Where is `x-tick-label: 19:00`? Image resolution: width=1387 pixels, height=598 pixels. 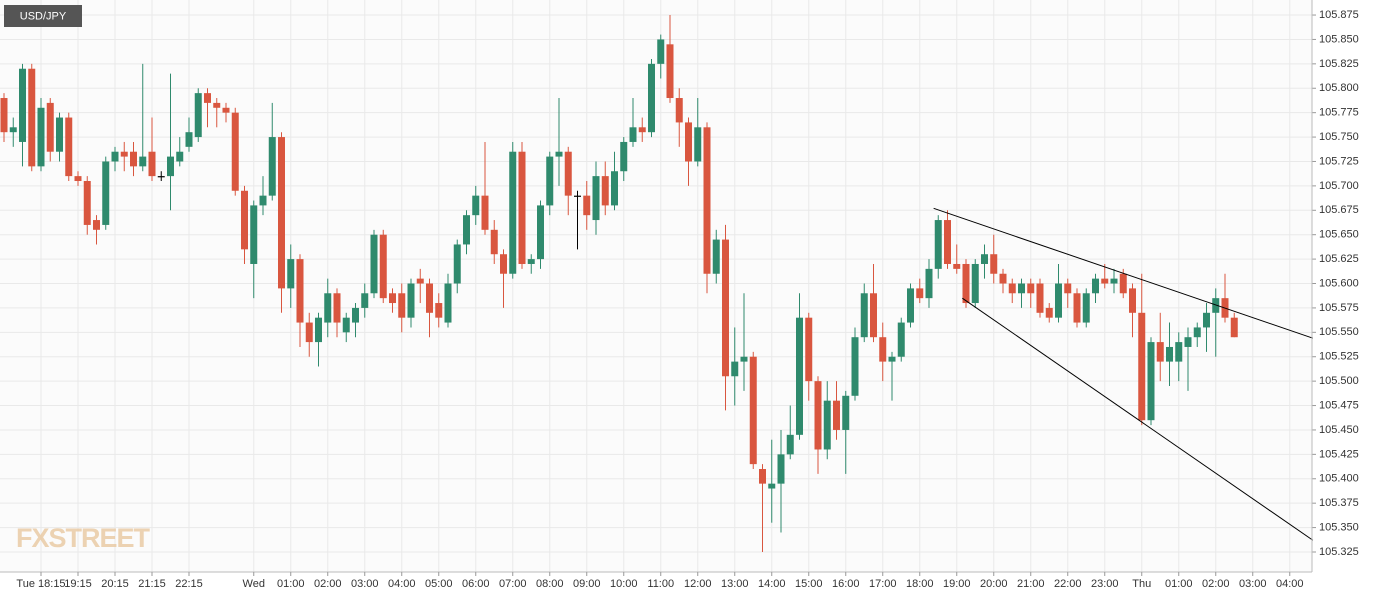
x-tick-label: 19:00 is located at coordinates (957, 584).